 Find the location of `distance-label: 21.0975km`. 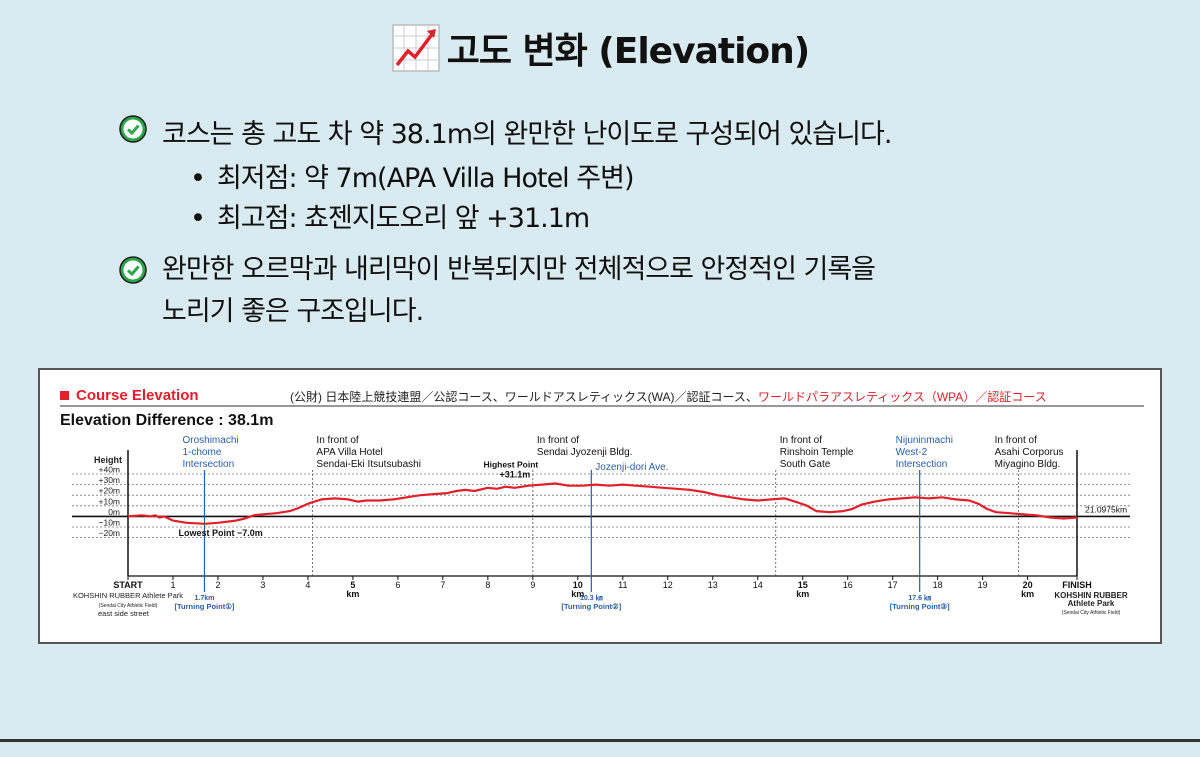

distance-label: 21.0975km is located at coordinates (1106, 509).